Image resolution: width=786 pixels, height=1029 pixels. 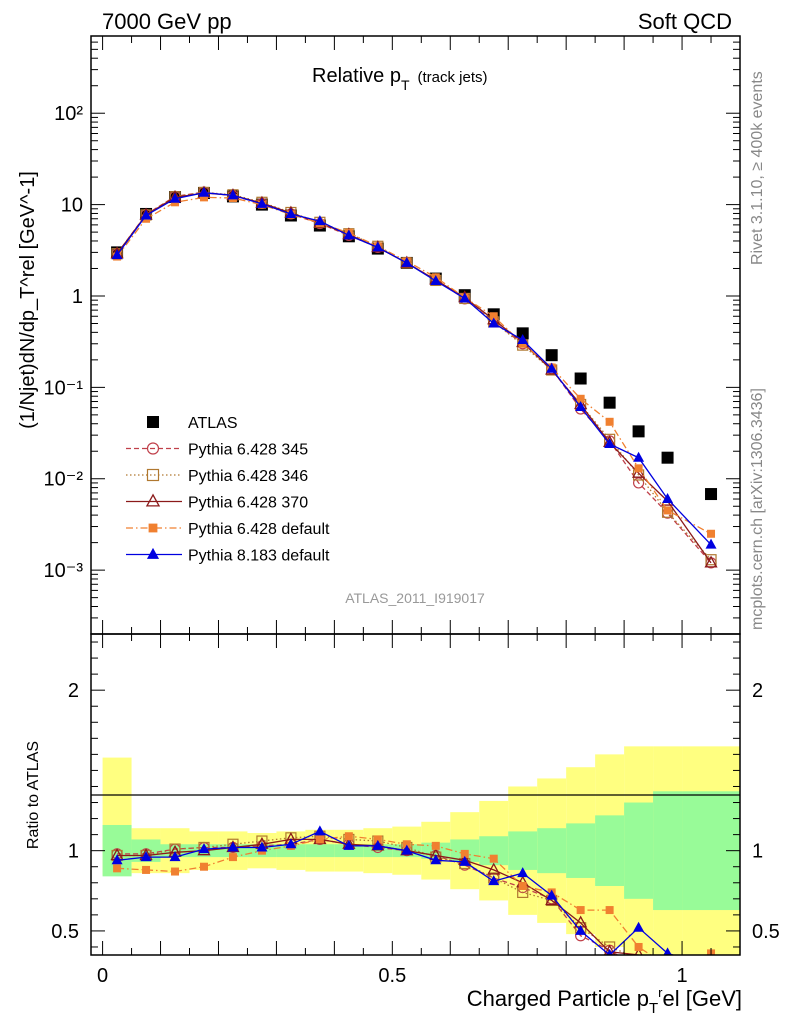 I want to click on ratio-y-tick-label-left: 1, so click(x=73, y=852).